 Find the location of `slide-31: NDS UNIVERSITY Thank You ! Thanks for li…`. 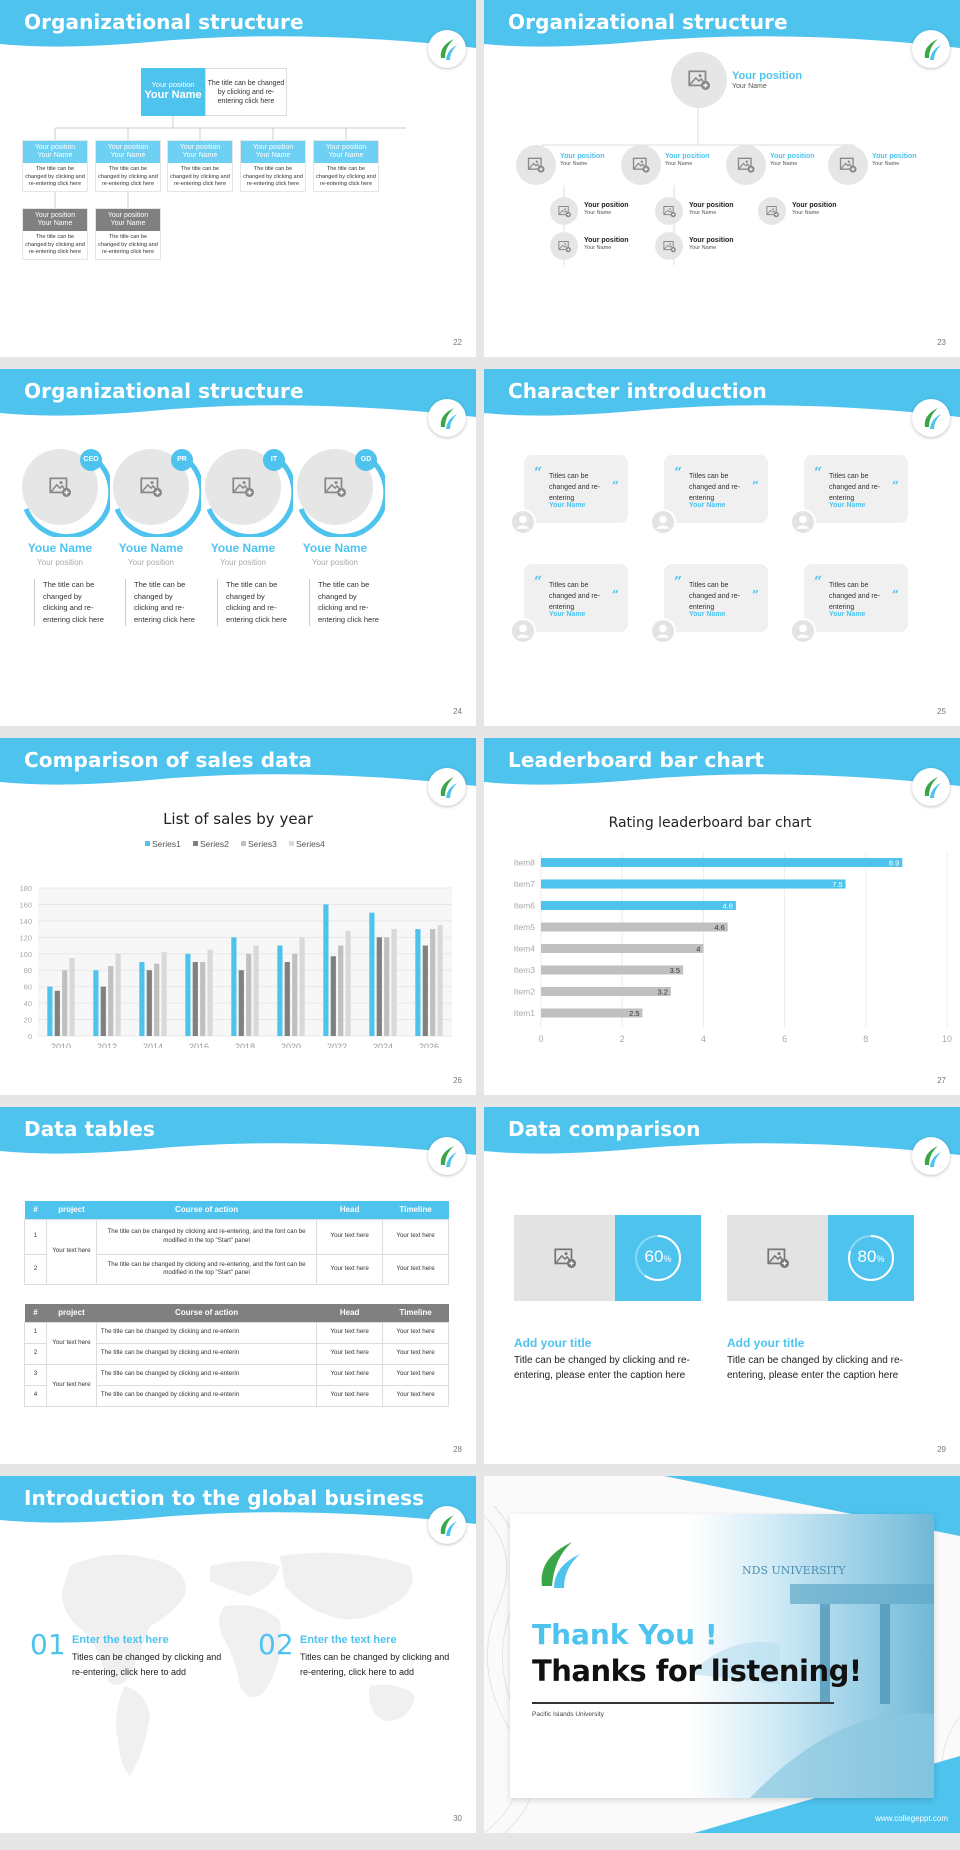

slide-31: NDS UNIVERSITY Thank You ! Thanks for li… is located at coordinates (722, 1654).